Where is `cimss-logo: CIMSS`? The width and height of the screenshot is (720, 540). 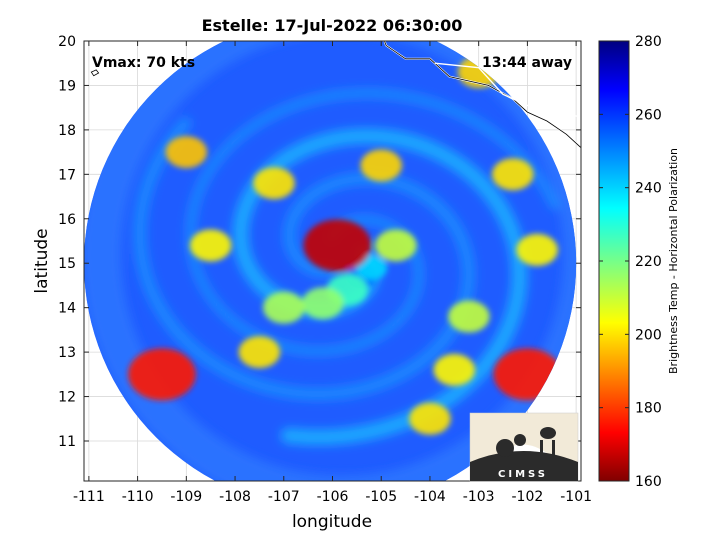 cimss-logo: CIMSS is located at coordinates (524, 447).